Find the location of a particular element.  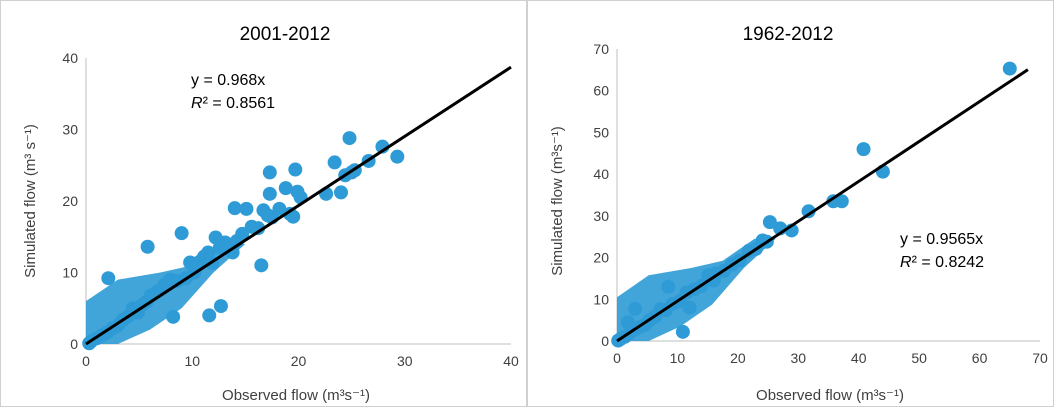

y-tick-label: 50 is located at coordinates (601, 132).